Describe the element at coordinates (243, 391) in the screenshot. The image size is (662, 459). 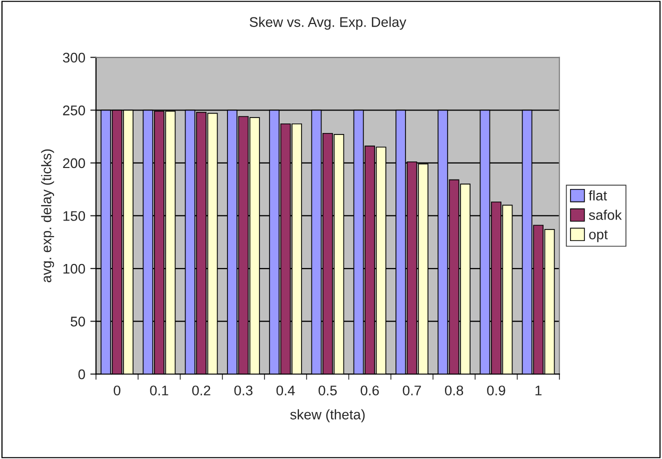
I see `x-tick-label: 0.3` at that location.